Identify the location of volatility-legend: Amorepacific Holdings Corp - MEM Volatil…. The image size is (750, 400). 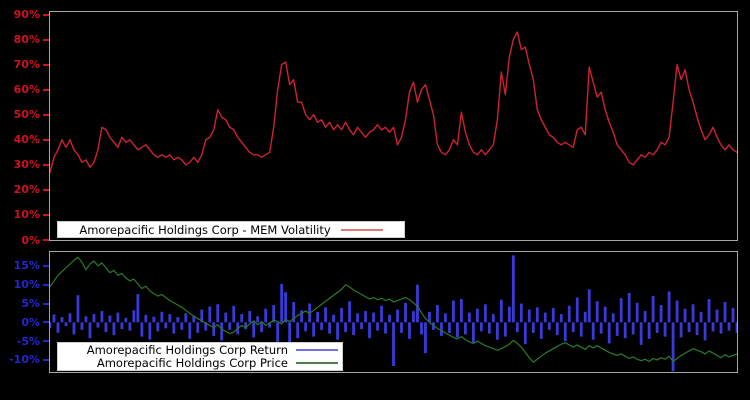
(231, 229).